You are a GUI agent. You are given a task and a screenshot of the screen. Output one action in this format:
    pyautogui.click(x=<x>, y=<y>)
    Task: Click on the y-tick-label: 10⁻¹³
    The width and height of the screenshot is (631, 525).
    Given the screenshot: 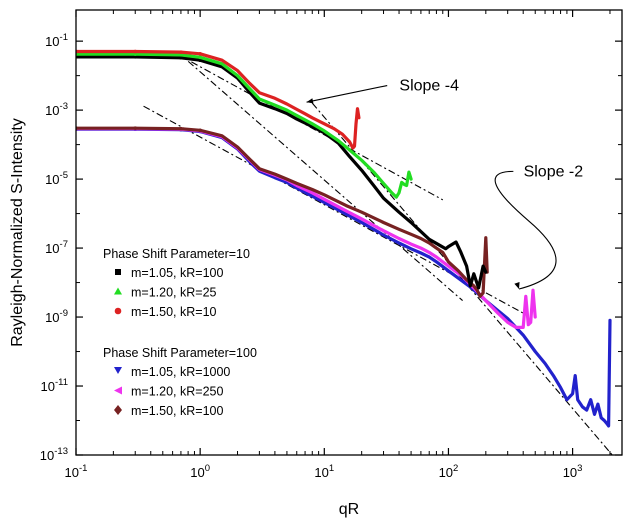 What is the action you would take?
    pyautogui.click(x=54, y=454)
    